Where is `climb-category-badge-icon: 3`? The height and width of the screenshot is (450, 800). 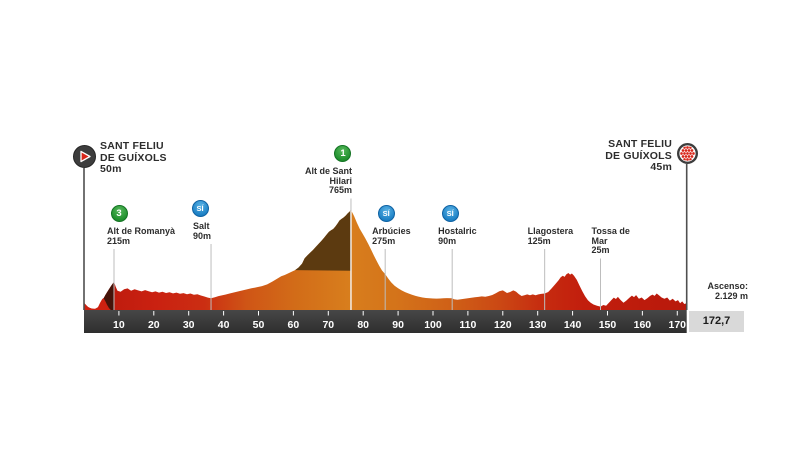 climb-category-badge-icon: 3 is located at coordinates (119, 213).